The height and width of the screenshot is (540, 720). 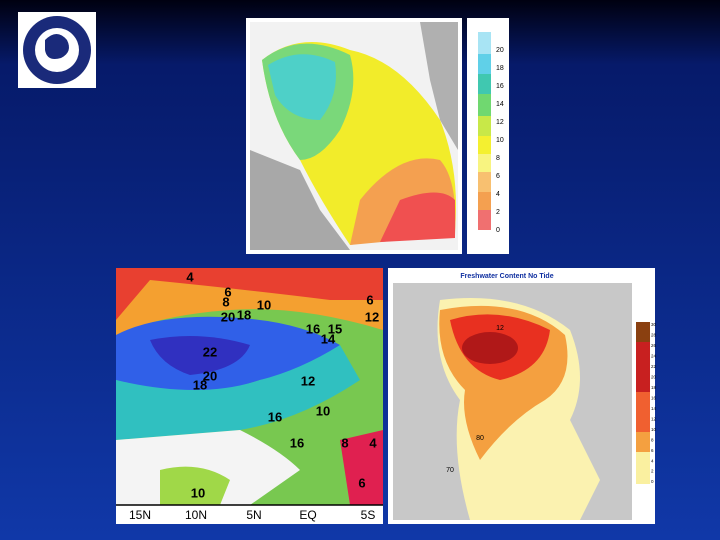 I want to click on axis-label: 10N, so click(x=196, y=515).